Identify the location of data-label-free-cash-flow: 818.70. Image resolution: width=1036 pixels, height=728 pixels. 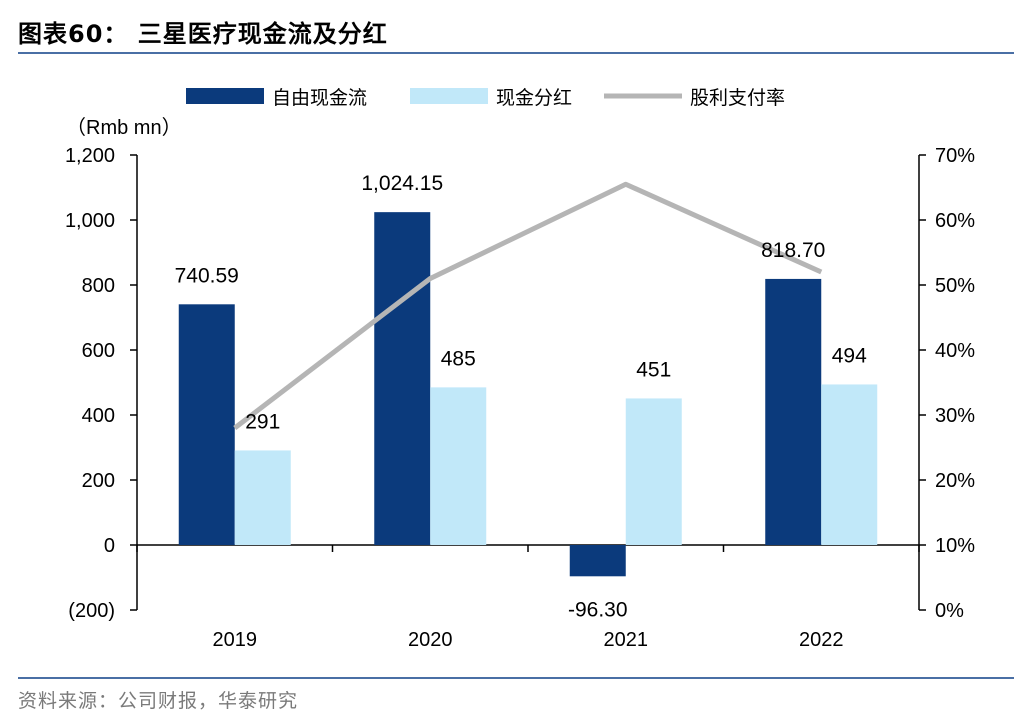
(793, 250).